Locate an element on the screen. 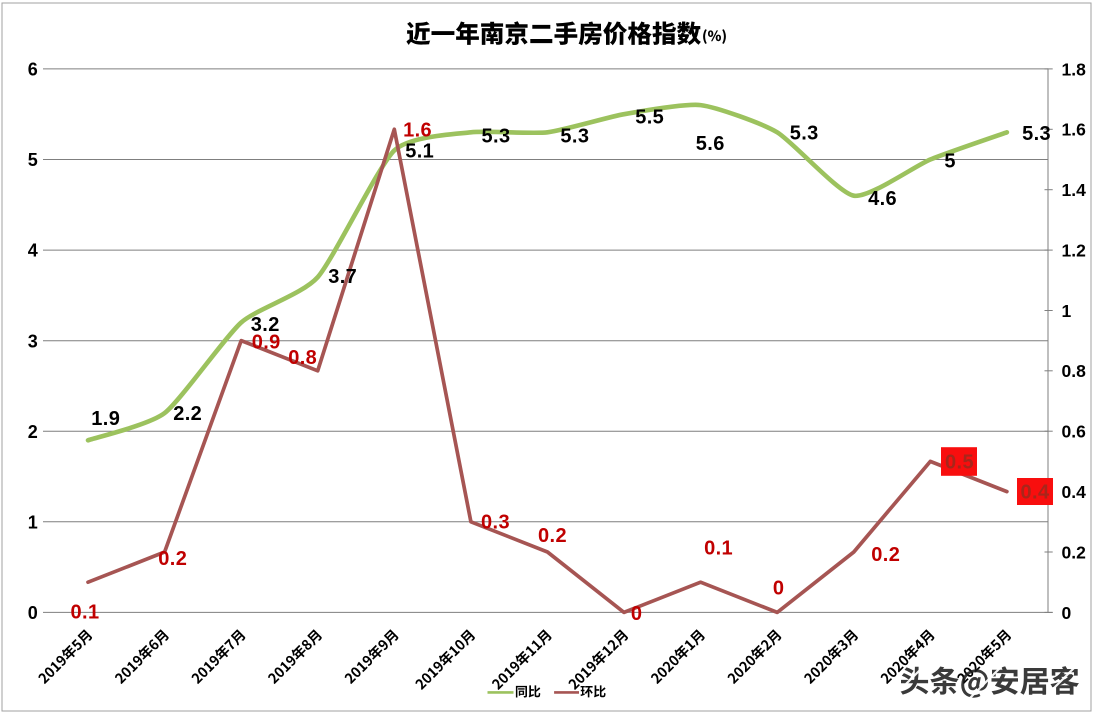  svg-text: 0.9 is located at coordinates (266, 342).